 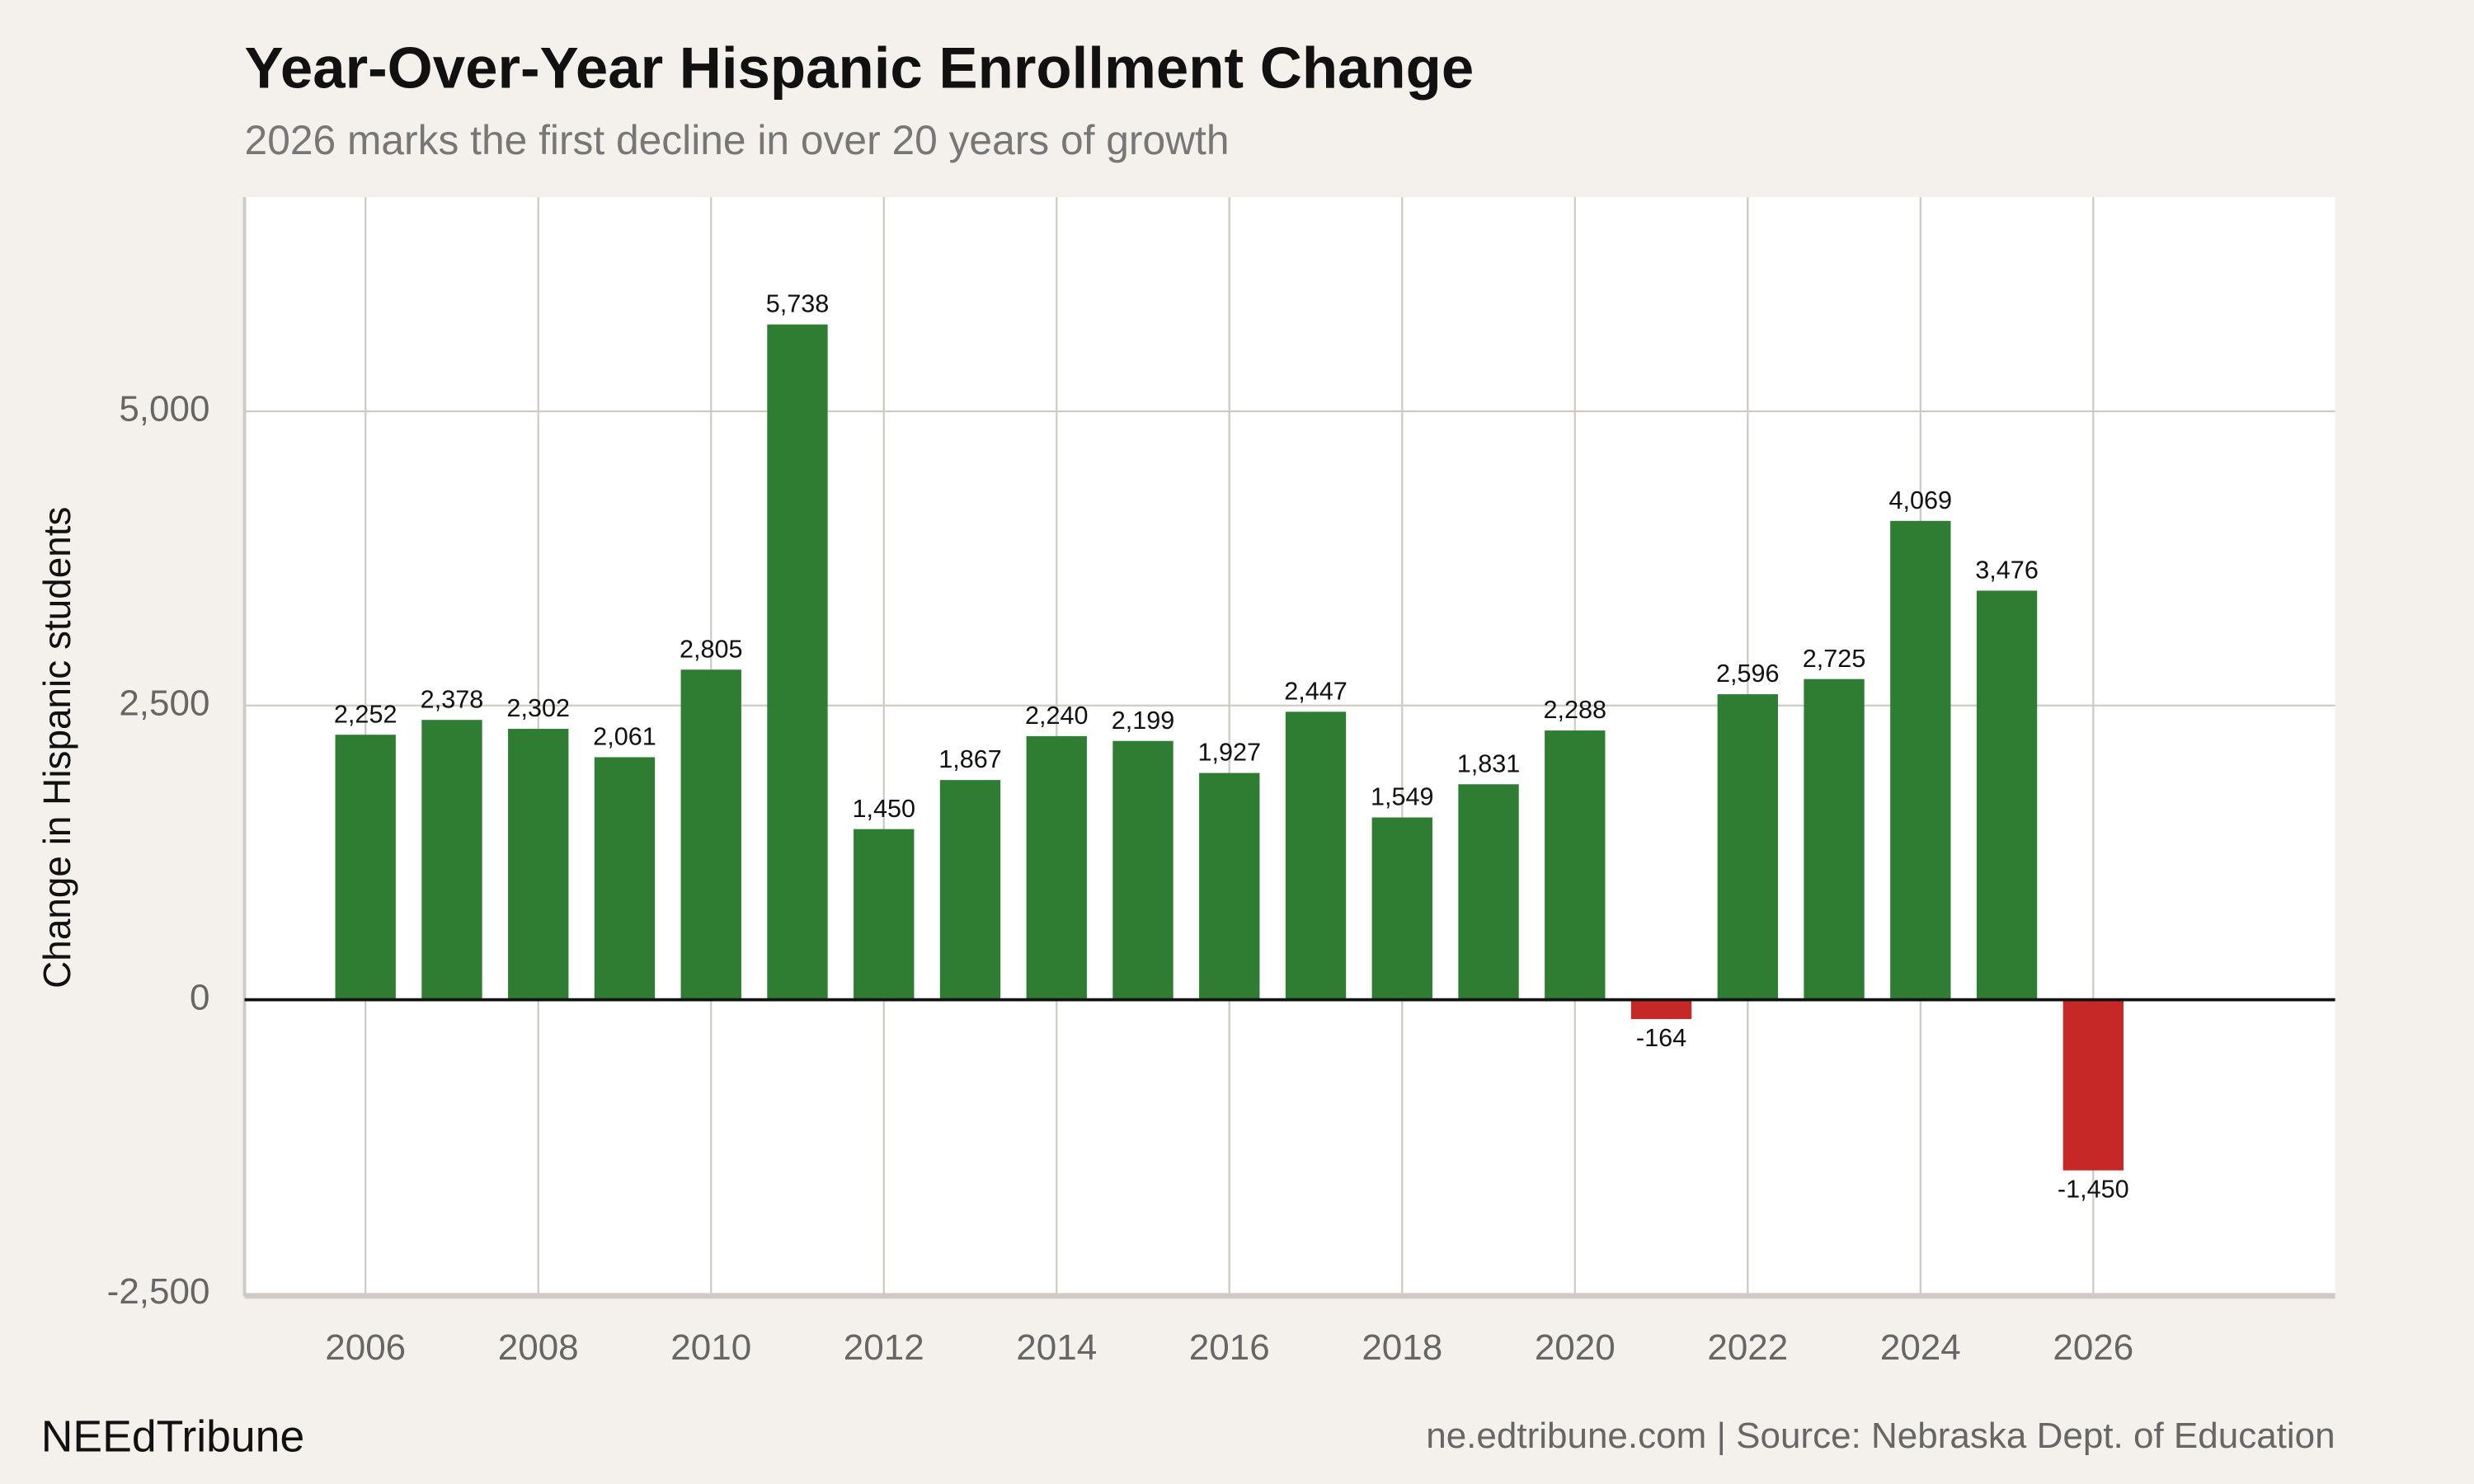 What do you see at coordinates (56, 748) in the screenshot?
I see `y-axis-label: Change in Hispanic students` at bounding box center [56, 748].